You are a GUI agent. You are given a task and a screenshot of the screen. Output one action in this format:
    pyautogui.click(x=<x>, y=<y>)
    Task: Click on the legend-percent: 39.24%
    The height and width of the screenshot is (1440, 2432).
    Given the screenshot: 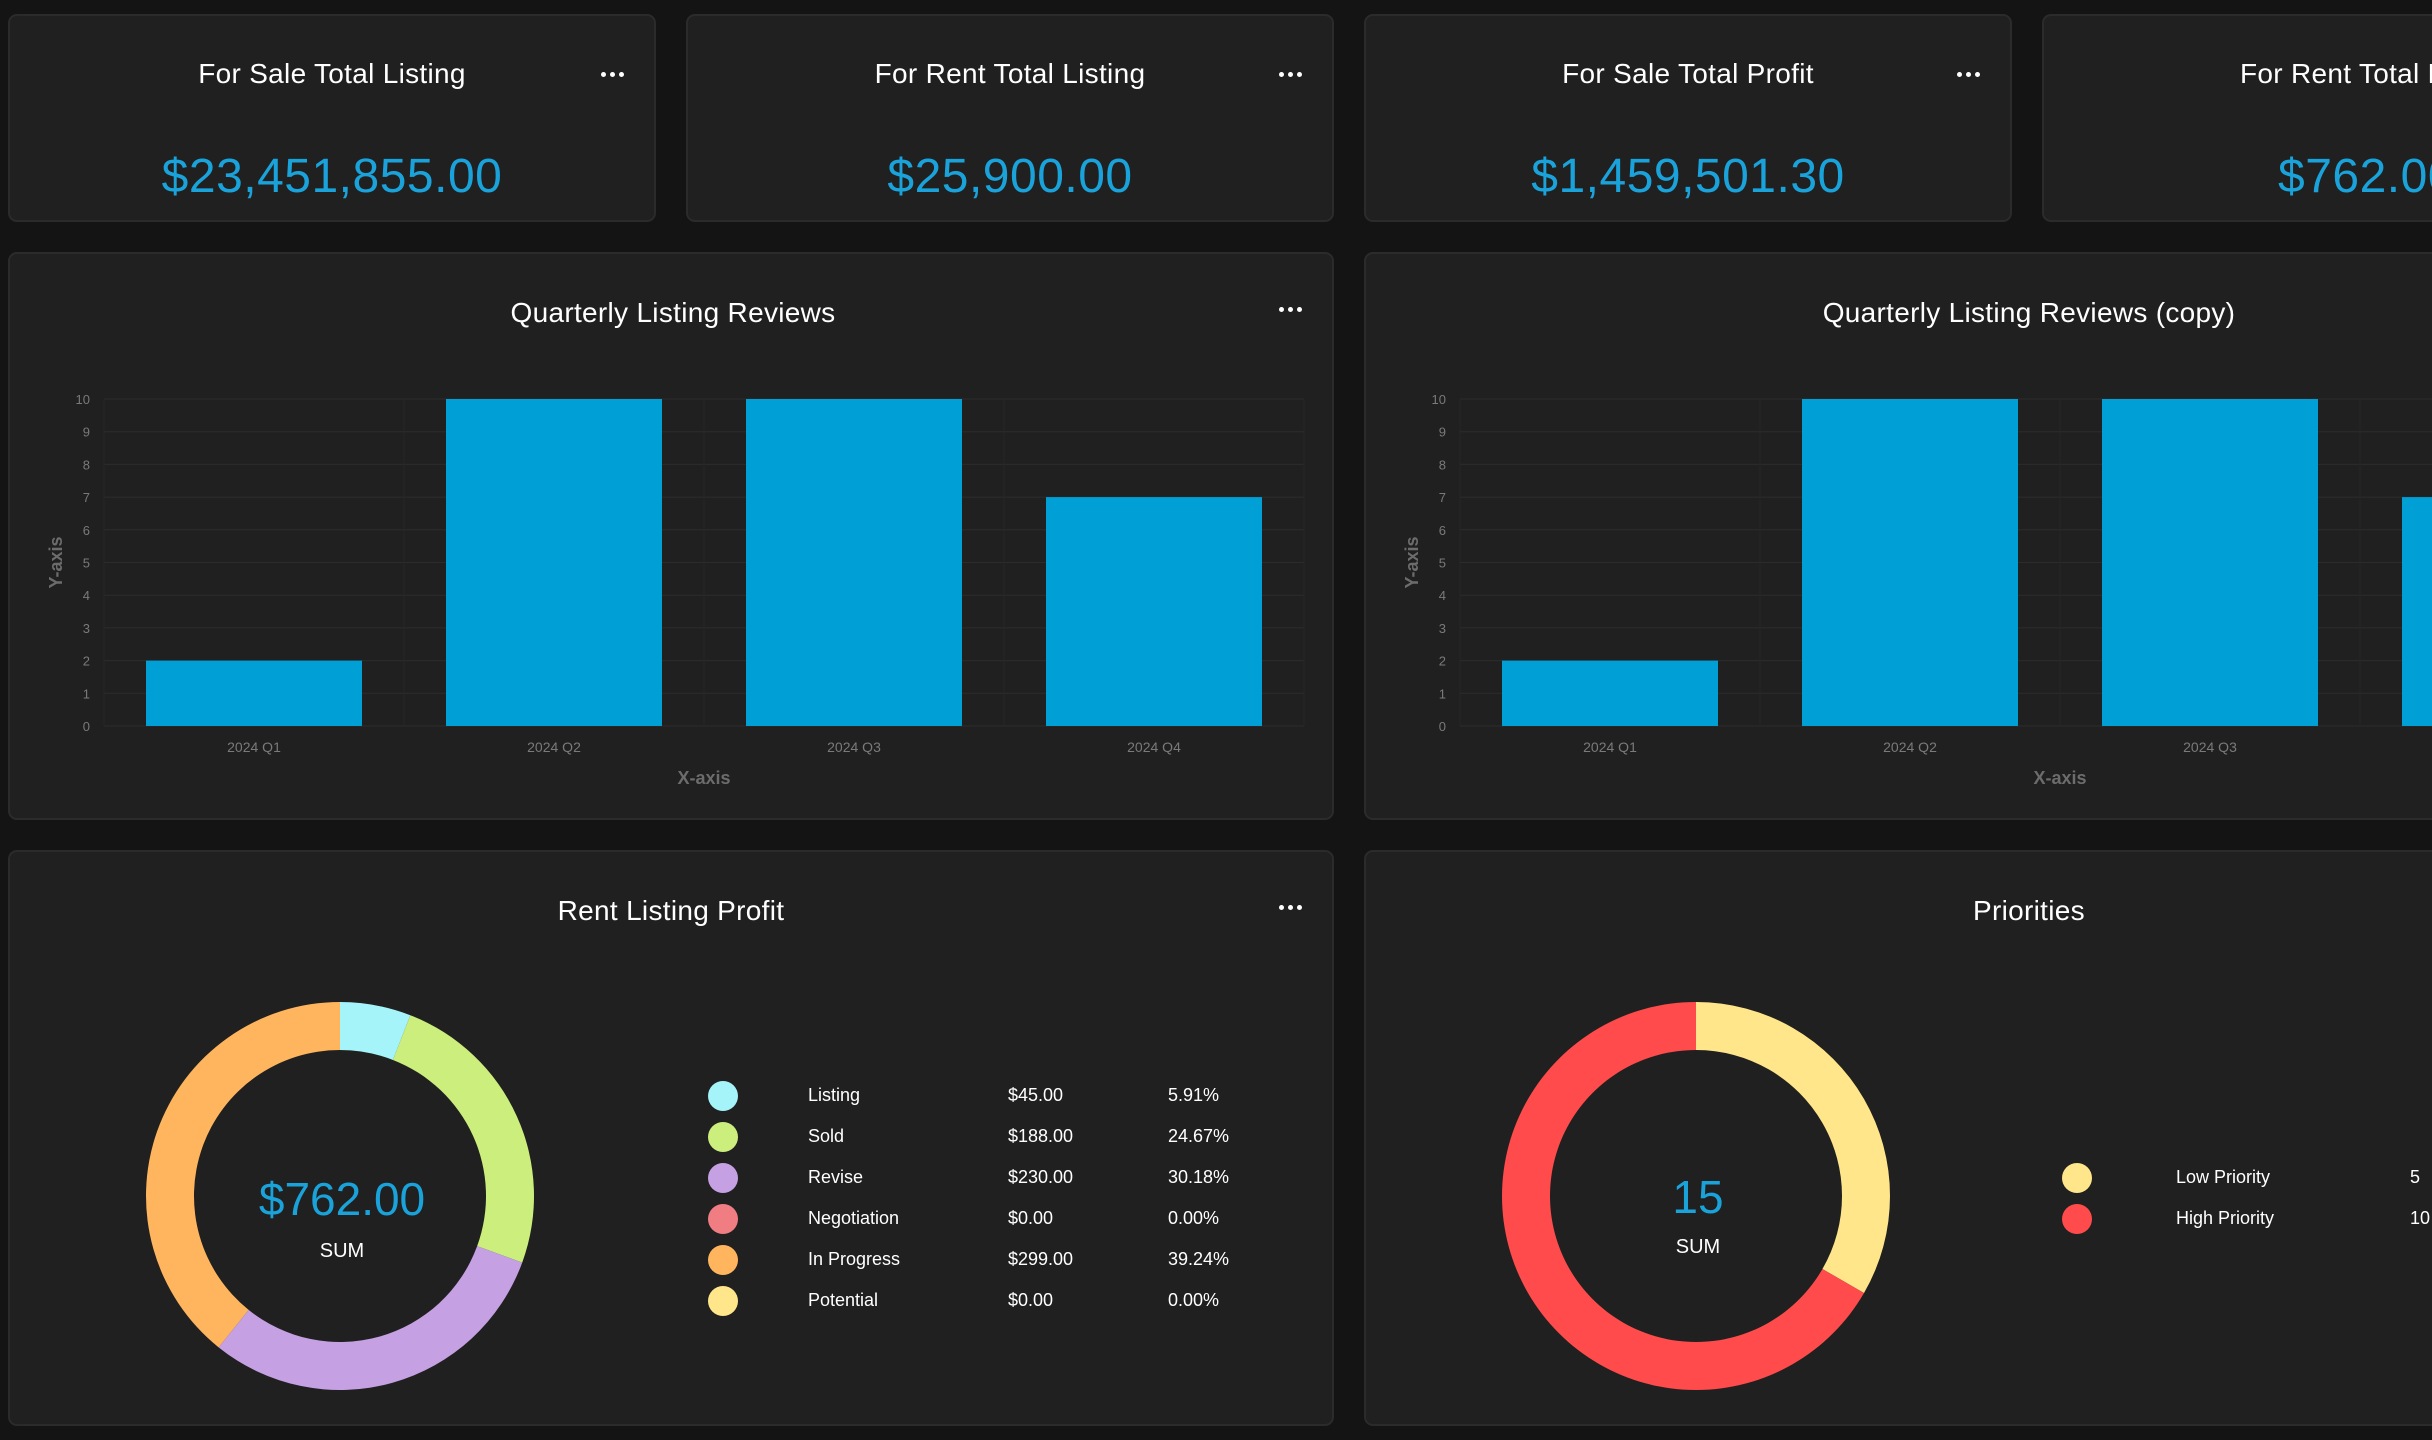 What is the action you would take?
    pyautogui.click(x=1199, y=1259)
    